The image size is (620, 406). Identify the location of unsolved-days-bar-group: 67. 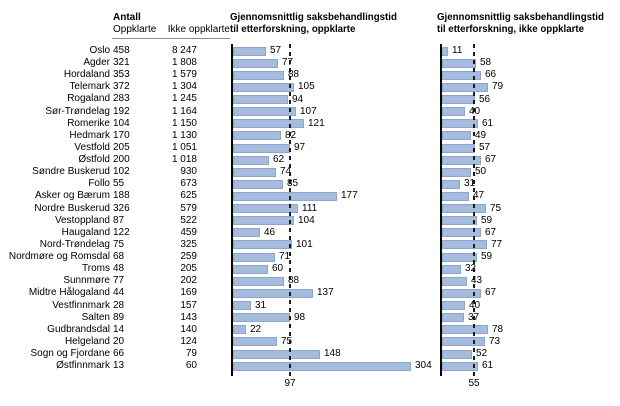
(469, 293).